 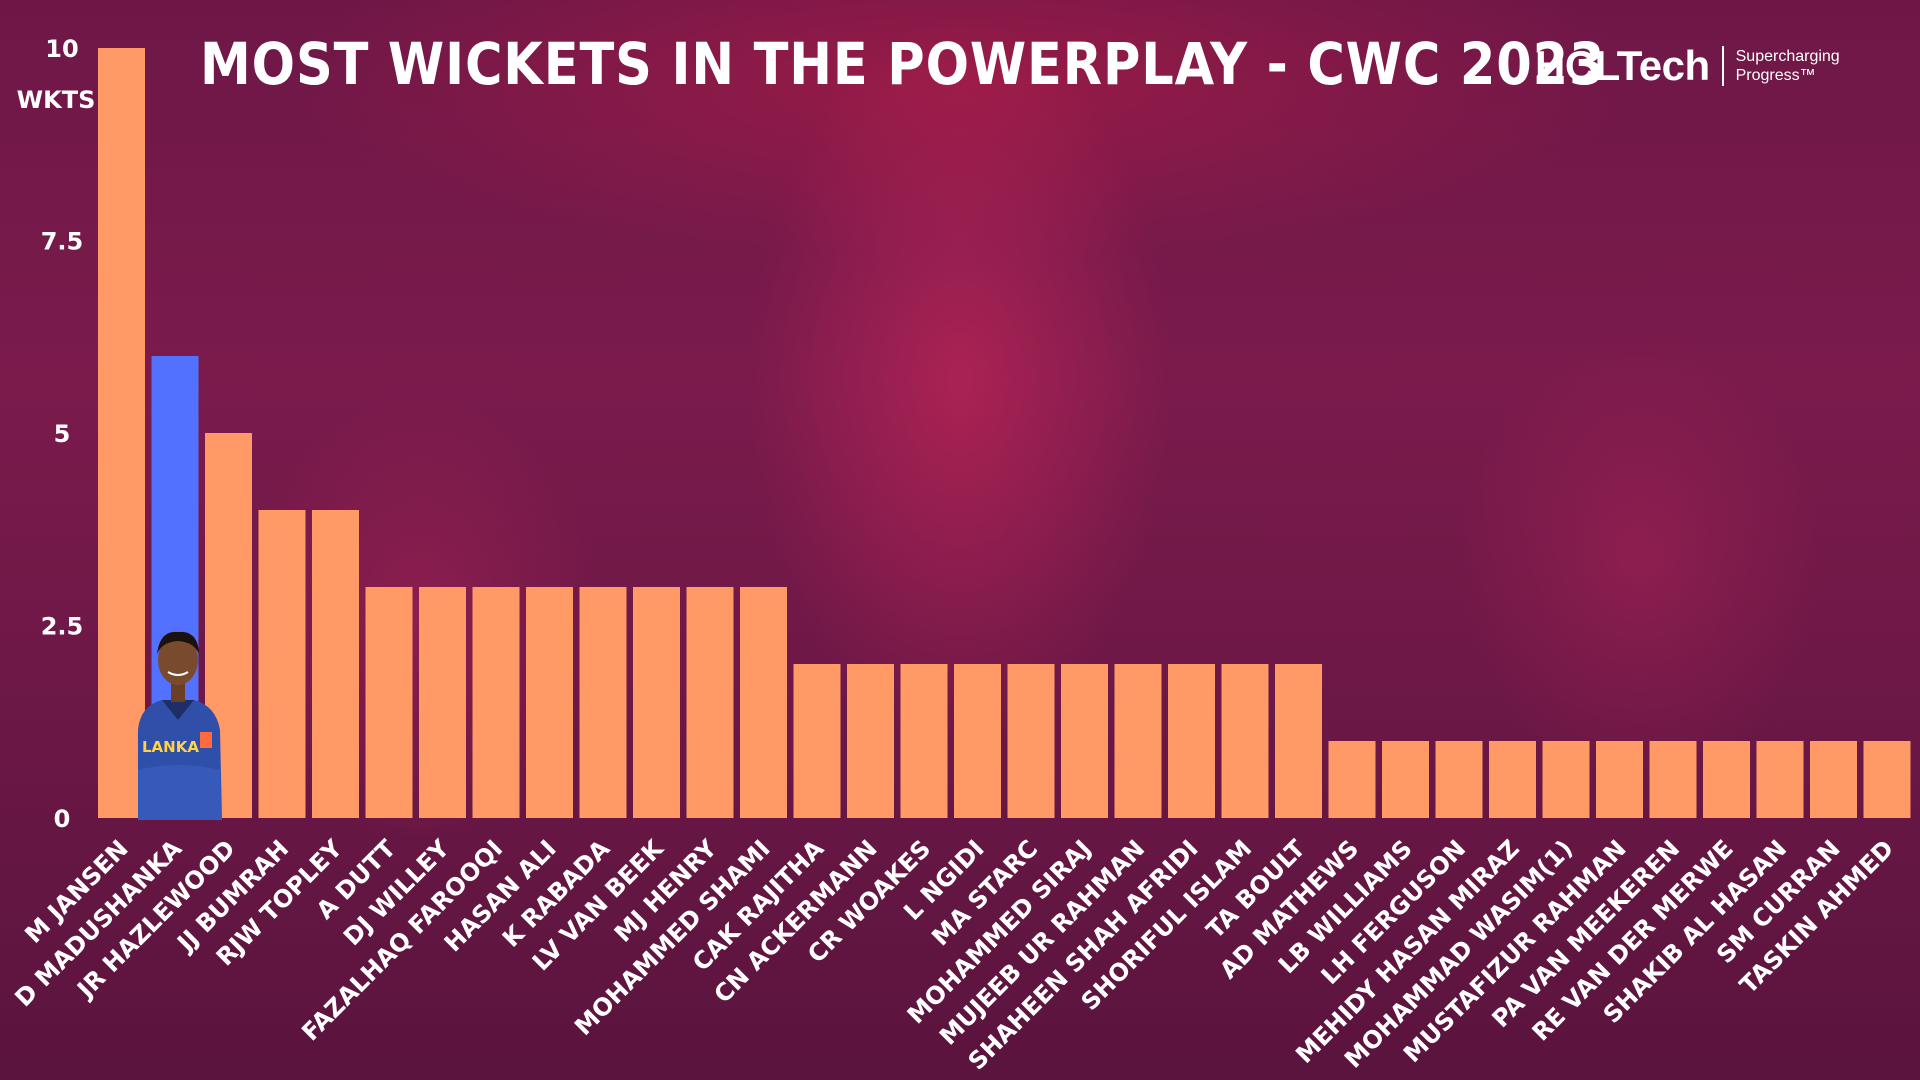 I want to click on bar-ma-starc, so click(x=1031, y=741).